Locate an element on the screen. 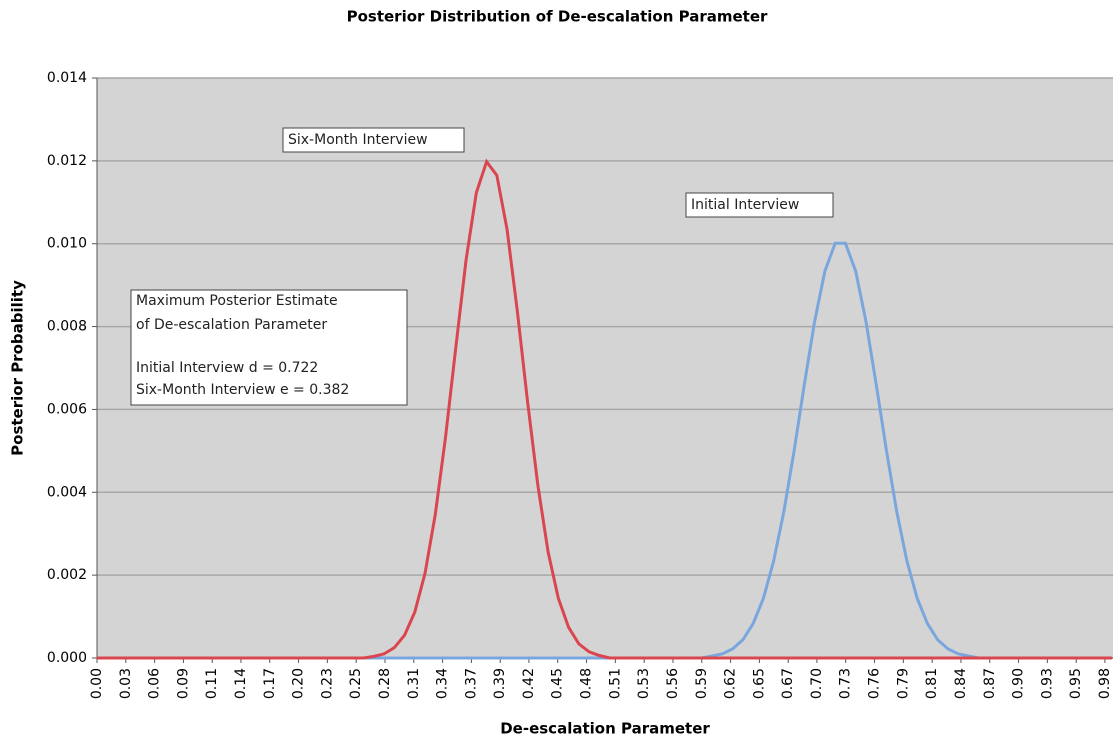  x-tick-label: 0.53 is located at coordinates (644, 683).